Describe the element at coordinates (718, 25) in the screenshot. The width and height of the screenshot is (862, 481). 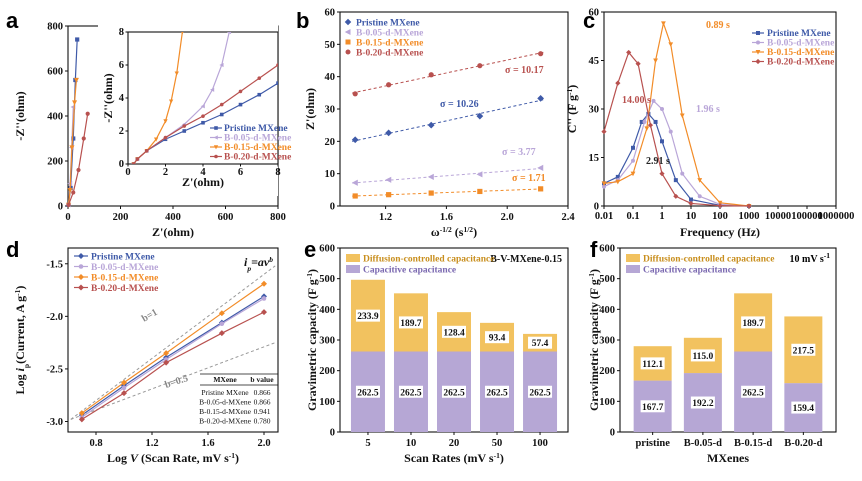
I see `peak-label: 0.89 s` at that location.